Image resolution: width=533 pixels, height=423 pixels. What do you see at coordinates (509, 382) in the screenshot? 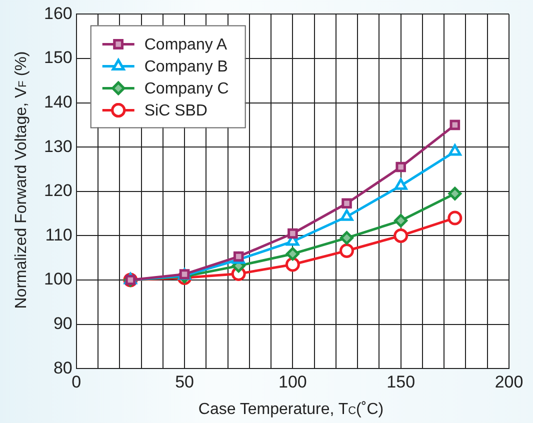
I see `x-tick-label: 200` at bounding box center [509, 382].